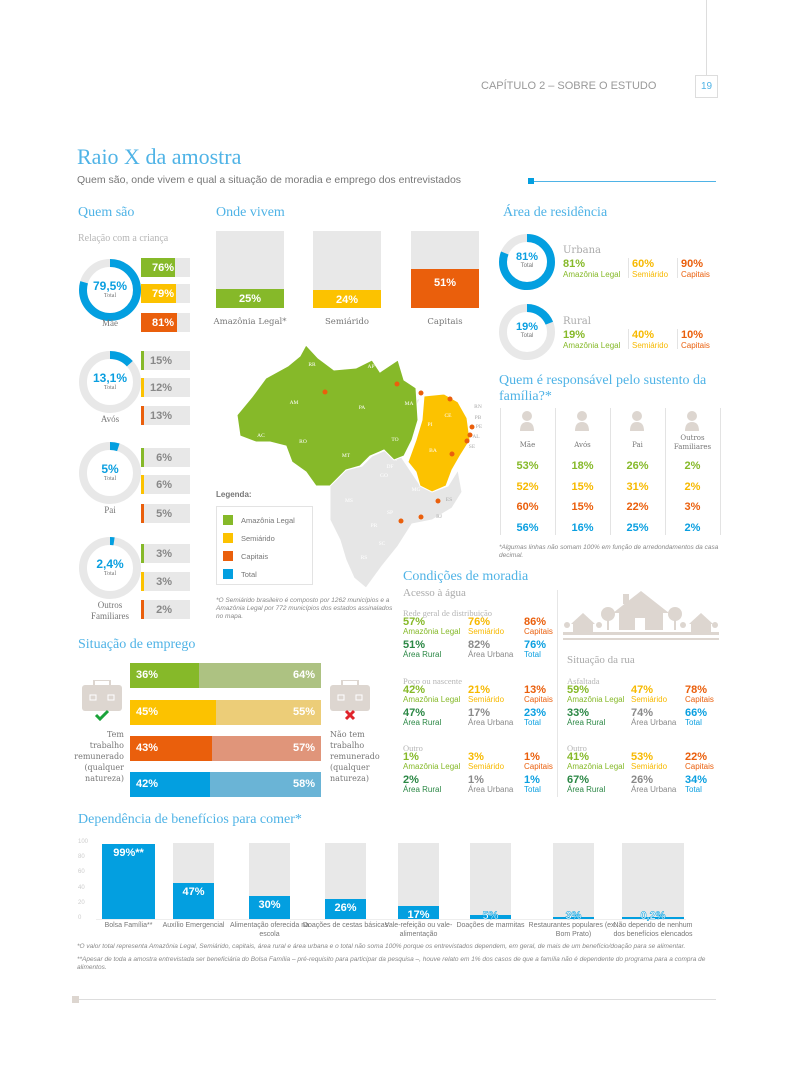  Describe the element at coordinates (411, 780) in the screenshot. I see `moradia-value: 2%` at that location.